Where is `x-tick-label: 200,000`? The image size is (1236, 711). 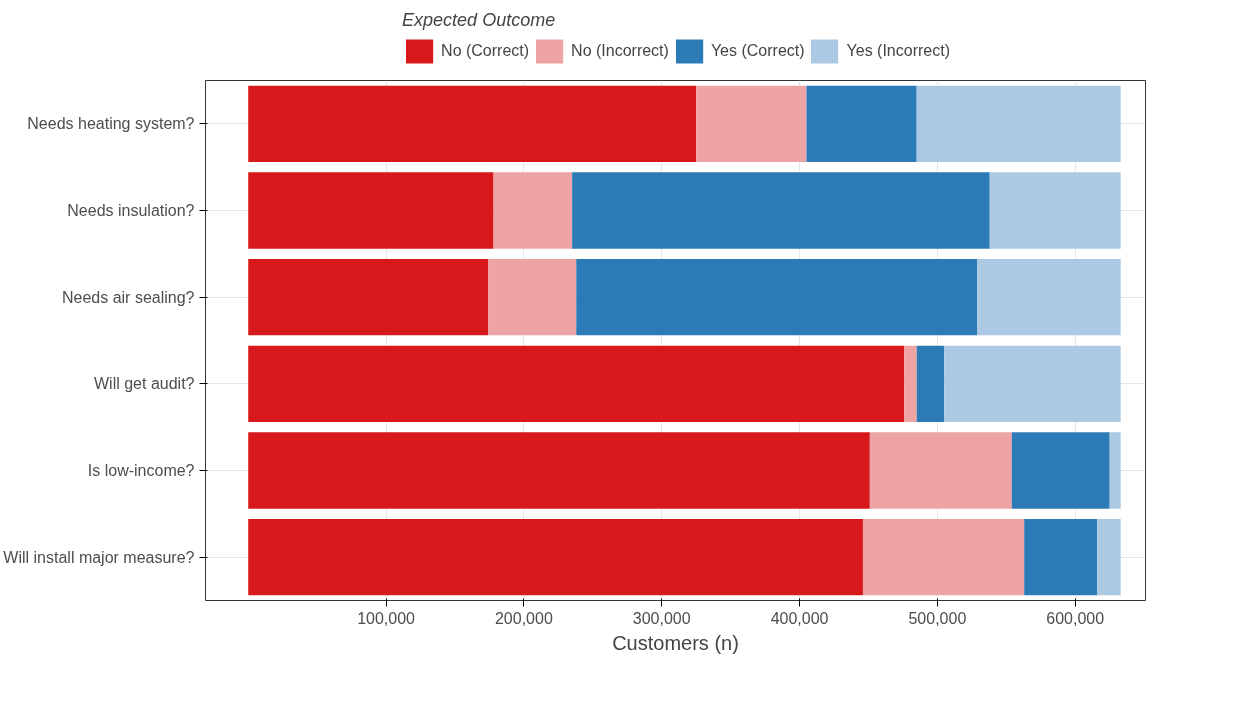 x-tick-label: 200,000 is located at coordinates (523, 618).